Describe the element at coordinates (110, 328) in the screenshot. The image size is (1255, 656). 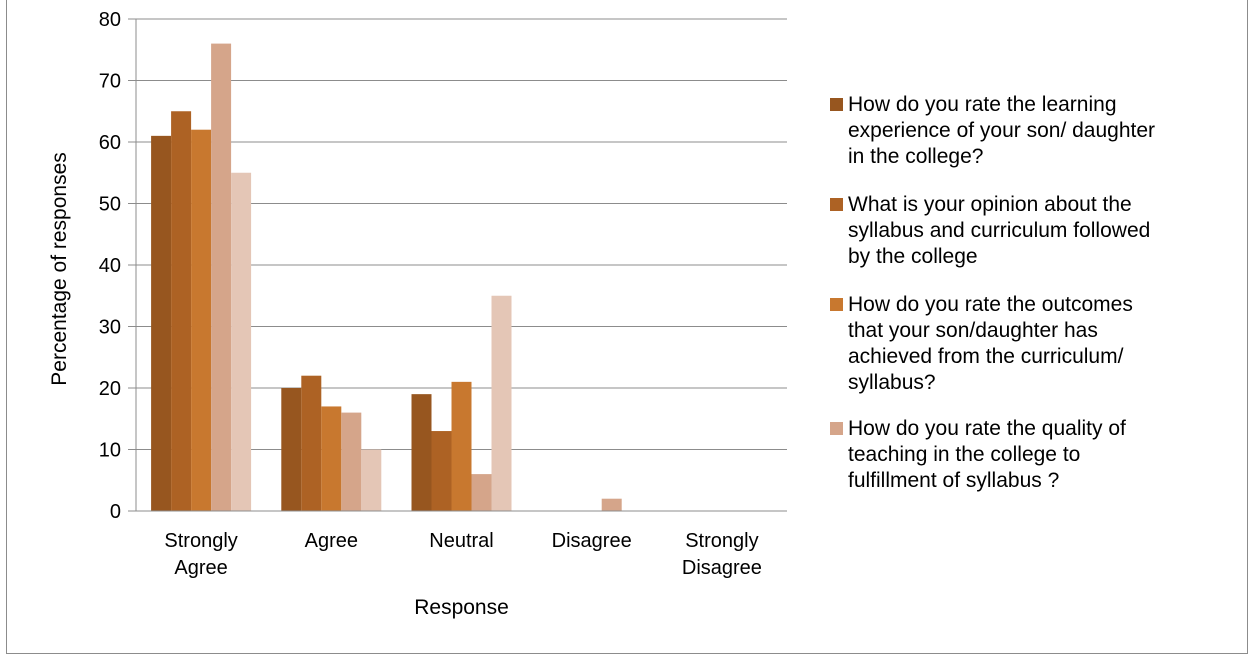
I see `y-tick-label: 30` at that location.